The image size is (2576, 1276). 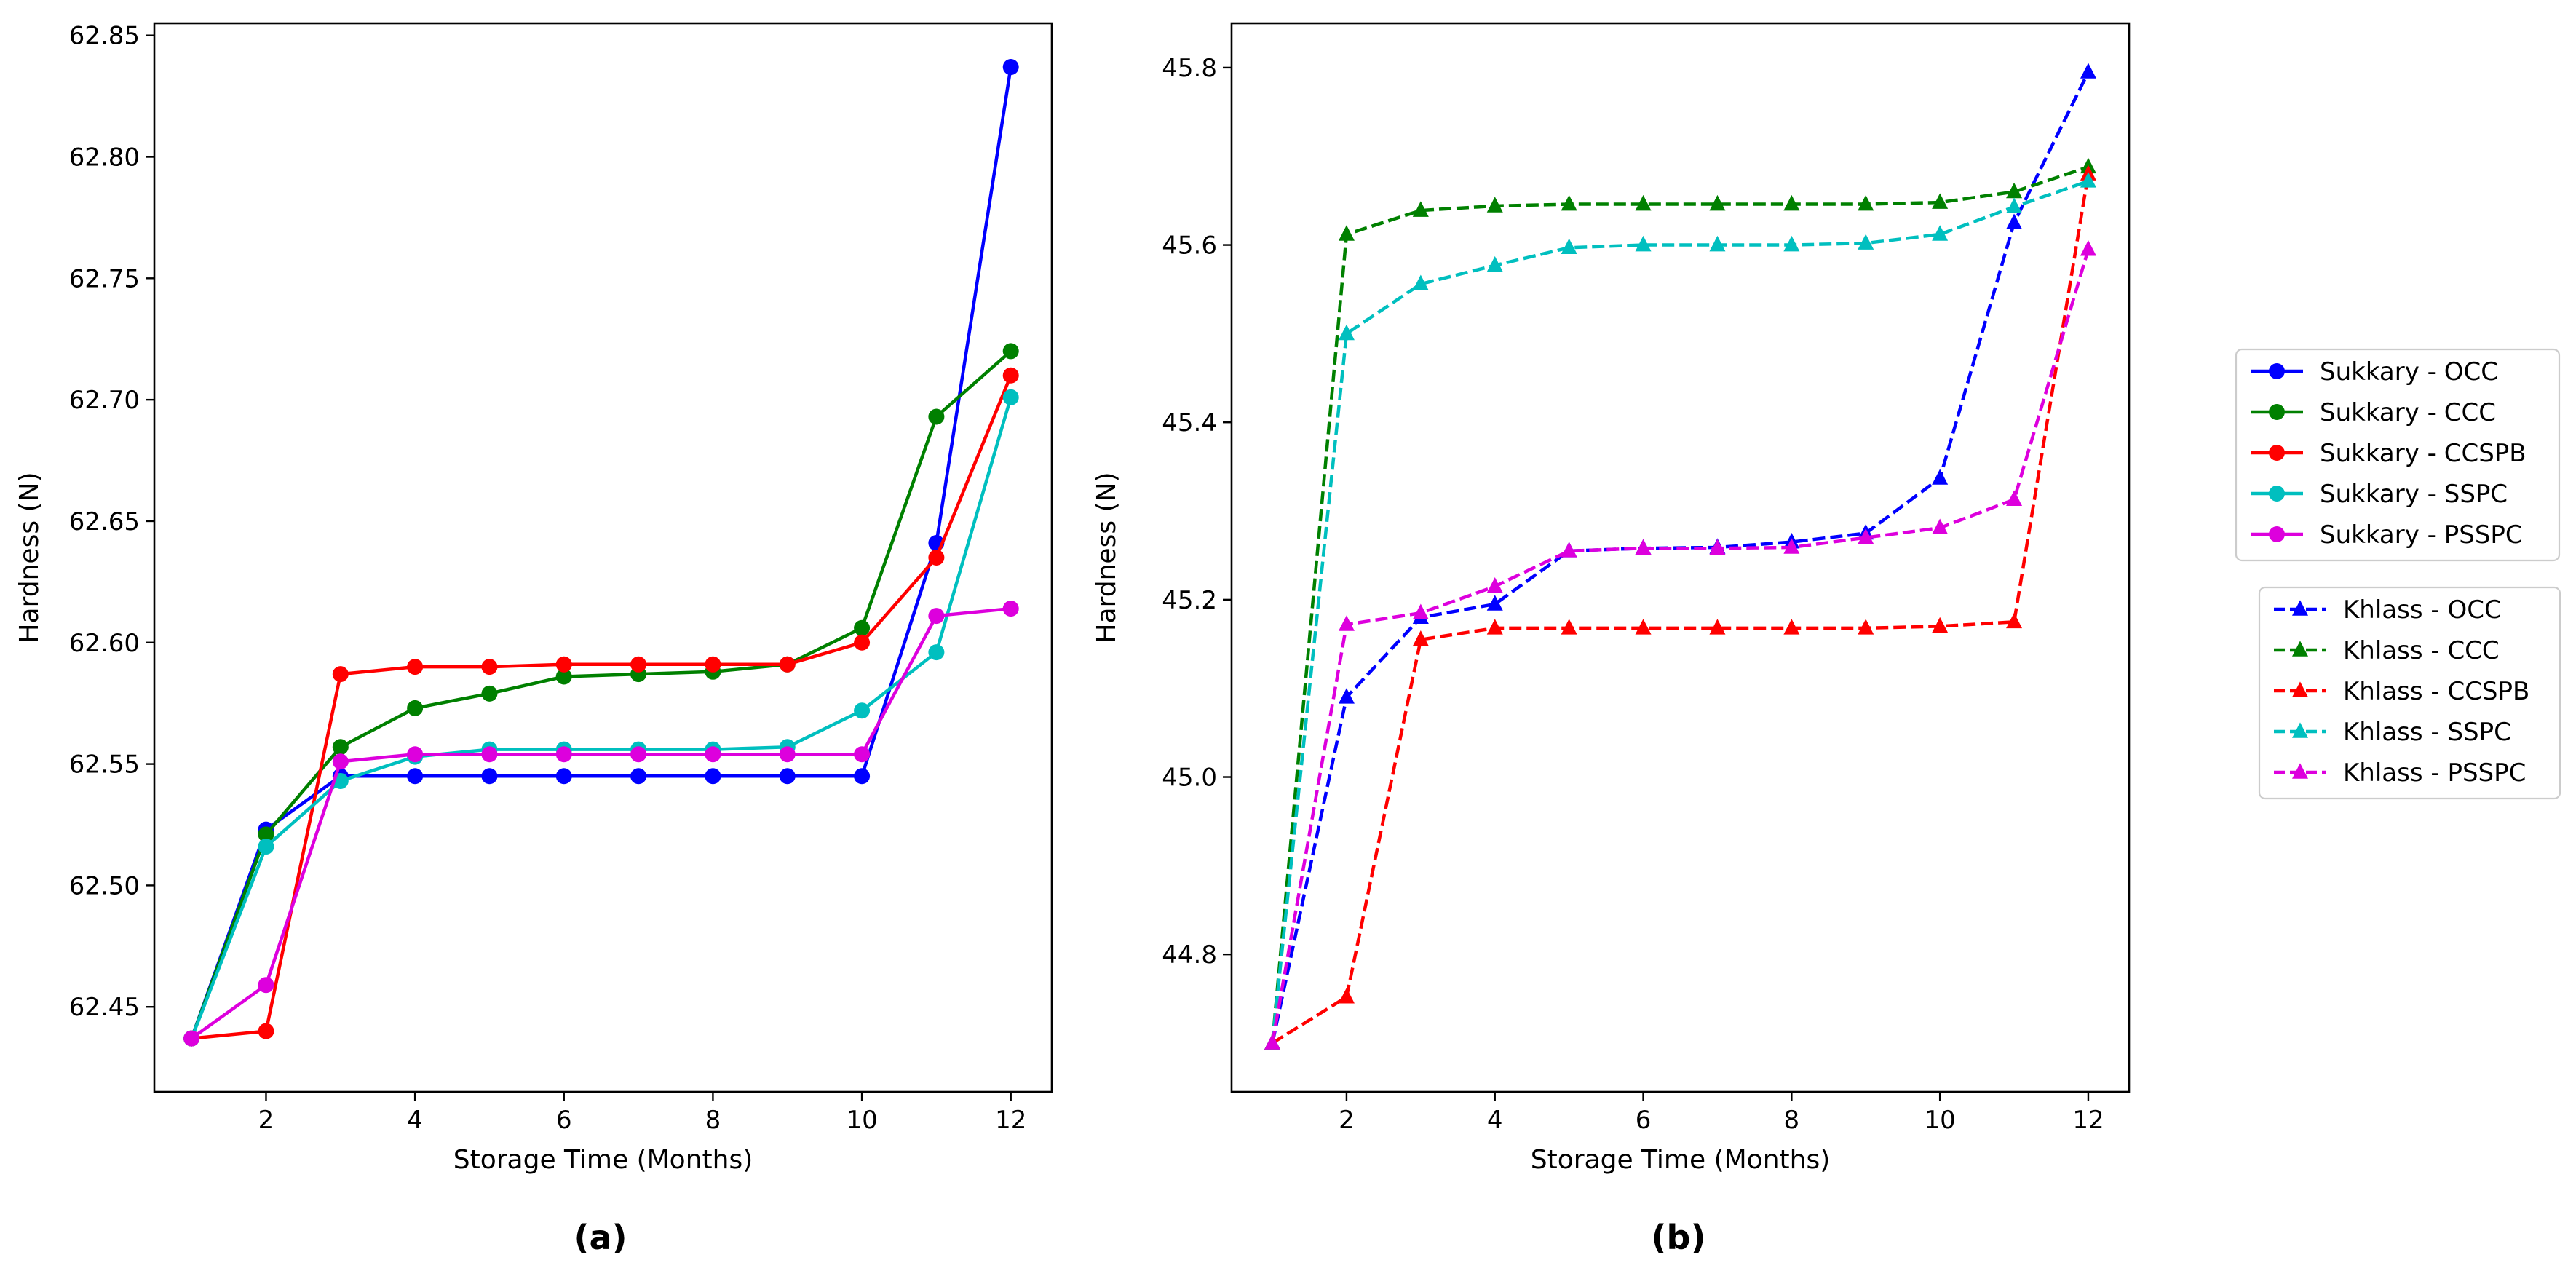 What do you see at coordinates (104, 765) in the screenshot?
I see `panel-a-y-tick-label-62.55: 62.55` at bounding box center [104, 765].